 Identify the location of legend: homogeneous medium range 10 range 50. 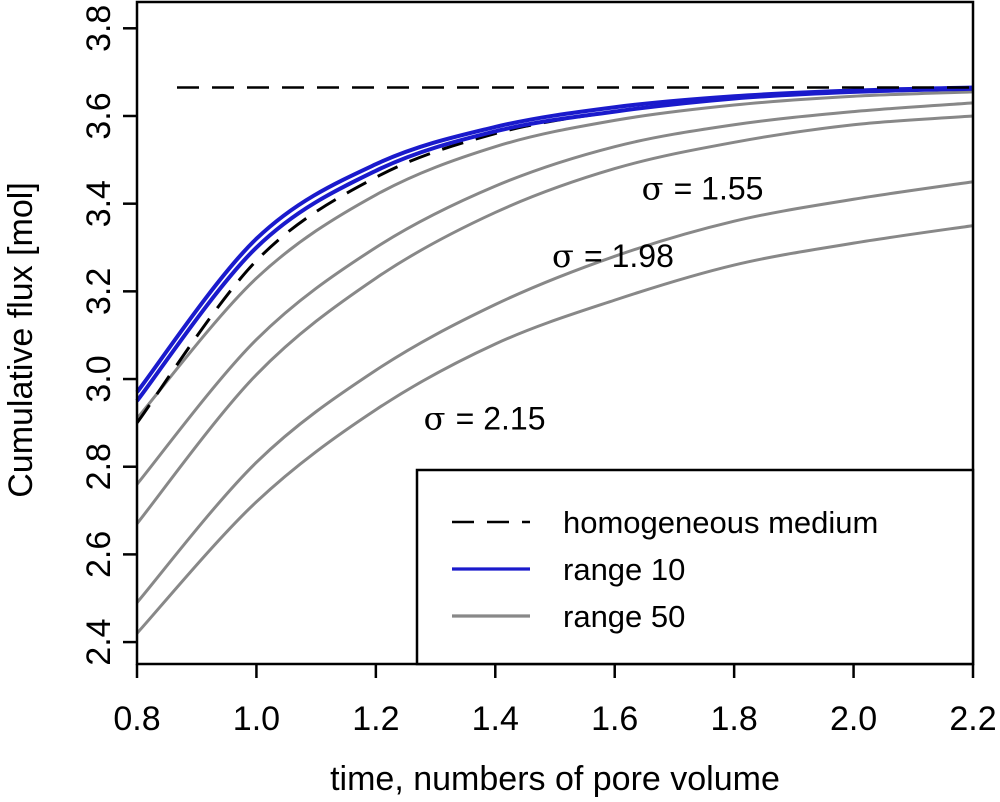
(695, 567).